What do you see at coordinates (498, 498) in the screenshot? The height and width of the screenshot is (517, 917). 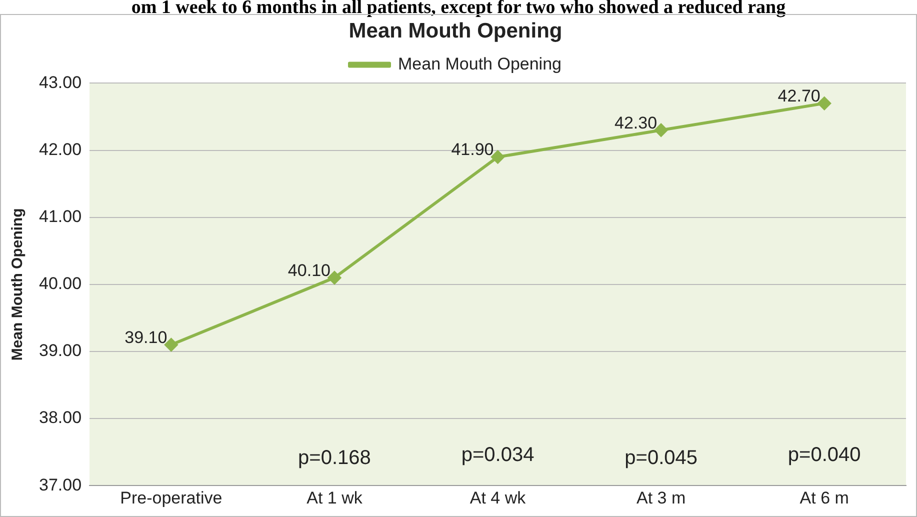 I see `x-tick-label: At 4 wk` at bounding box center [498, 498].